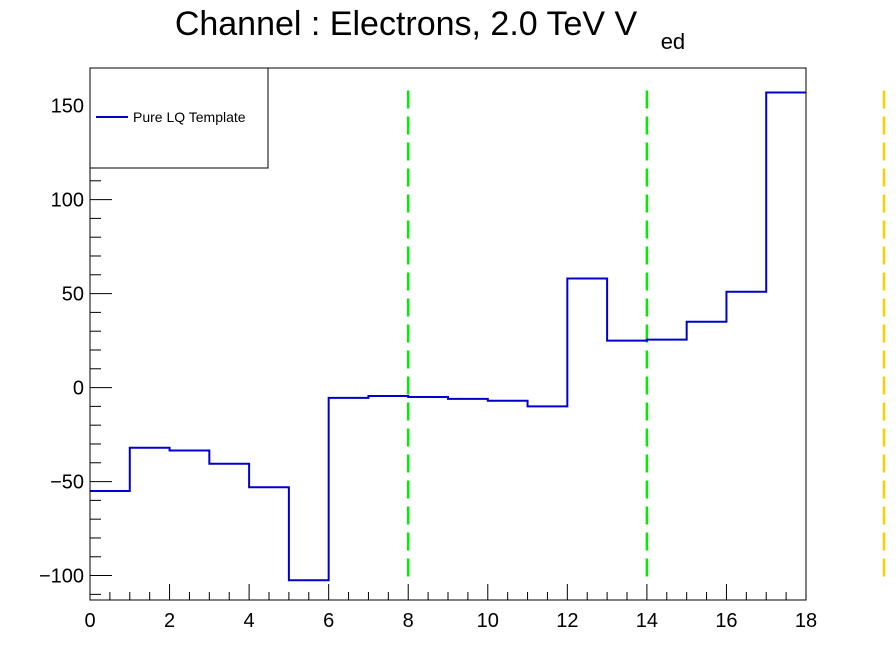  I want to click on legend: Pure LQ Template, so click(179, 118).